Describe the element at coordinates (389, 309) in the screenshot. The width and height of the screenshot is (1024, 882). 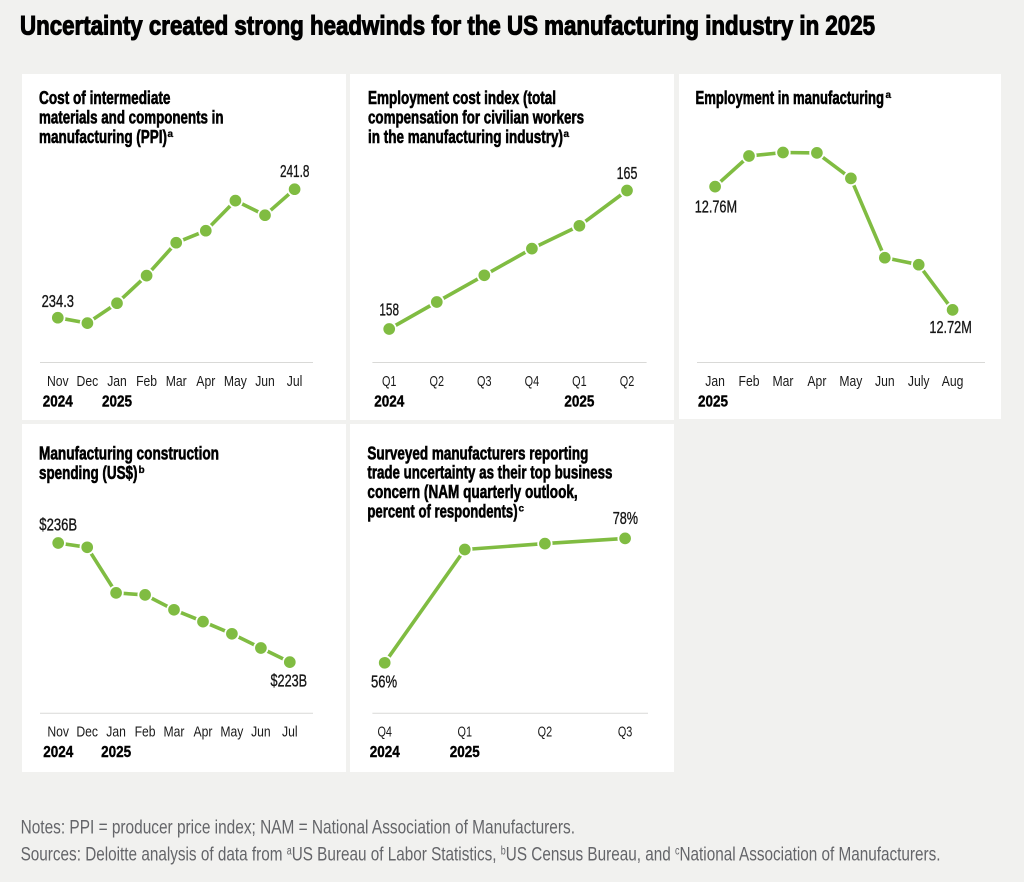
I see `svg-text: 158` at that location.